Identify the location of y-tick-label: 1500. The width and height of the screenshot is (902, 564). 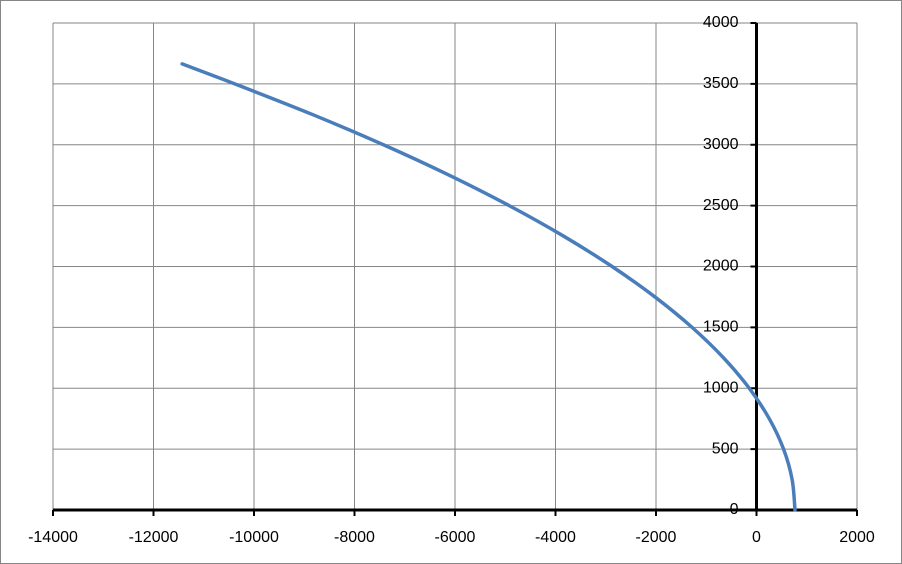
(721, 327).